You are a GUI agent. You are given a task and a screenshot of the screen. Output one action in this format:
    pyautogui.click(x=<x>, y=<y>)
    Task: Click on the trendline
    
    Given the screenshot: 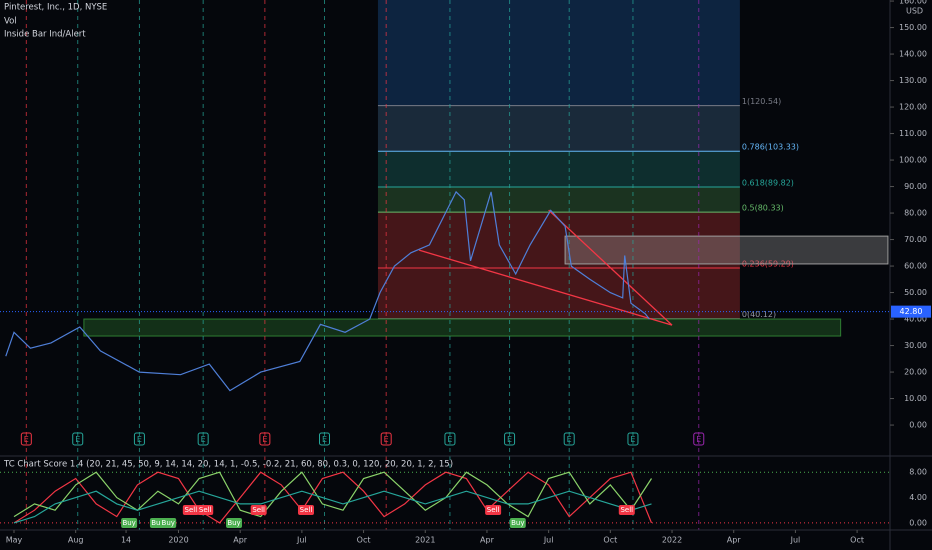 What is the action you would take?
    pyautogui.click(x=610, y=267)
    